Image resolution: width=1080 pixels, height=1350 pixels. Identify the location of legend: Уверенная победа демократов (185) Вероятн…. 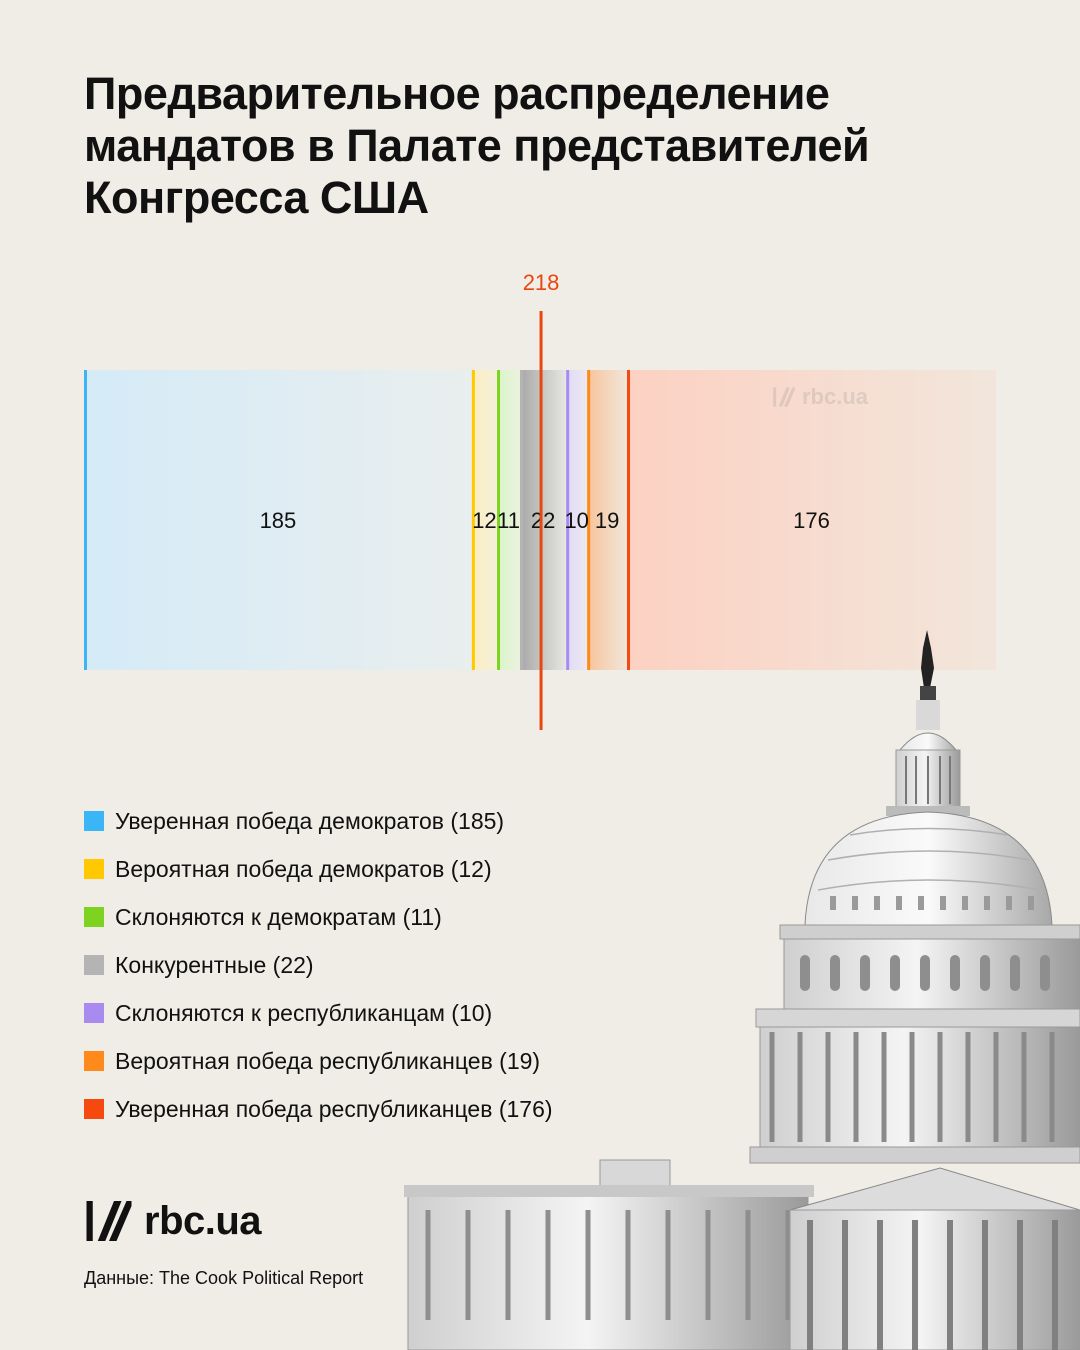
(318, 965).